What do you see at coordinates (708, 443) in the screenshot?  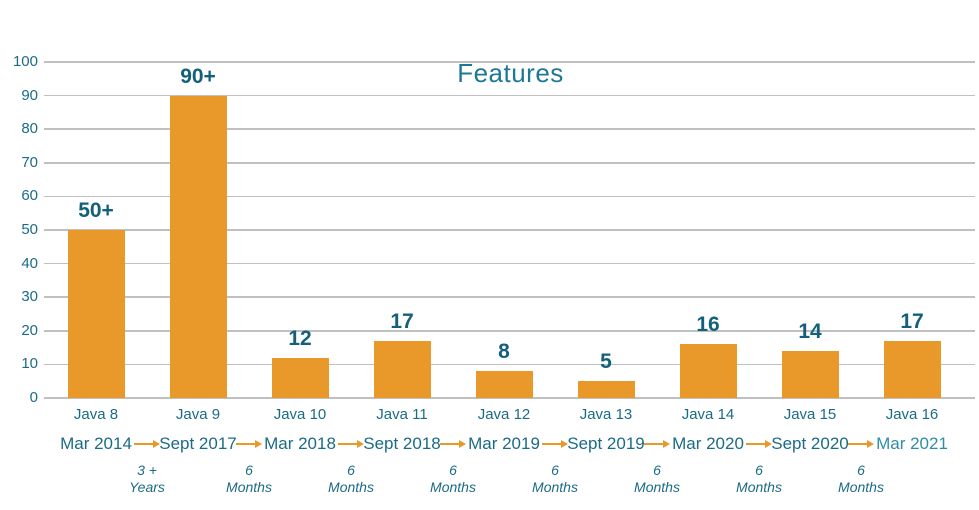 I see `date-label: Mar 2020` at bounding box center [708, 443].